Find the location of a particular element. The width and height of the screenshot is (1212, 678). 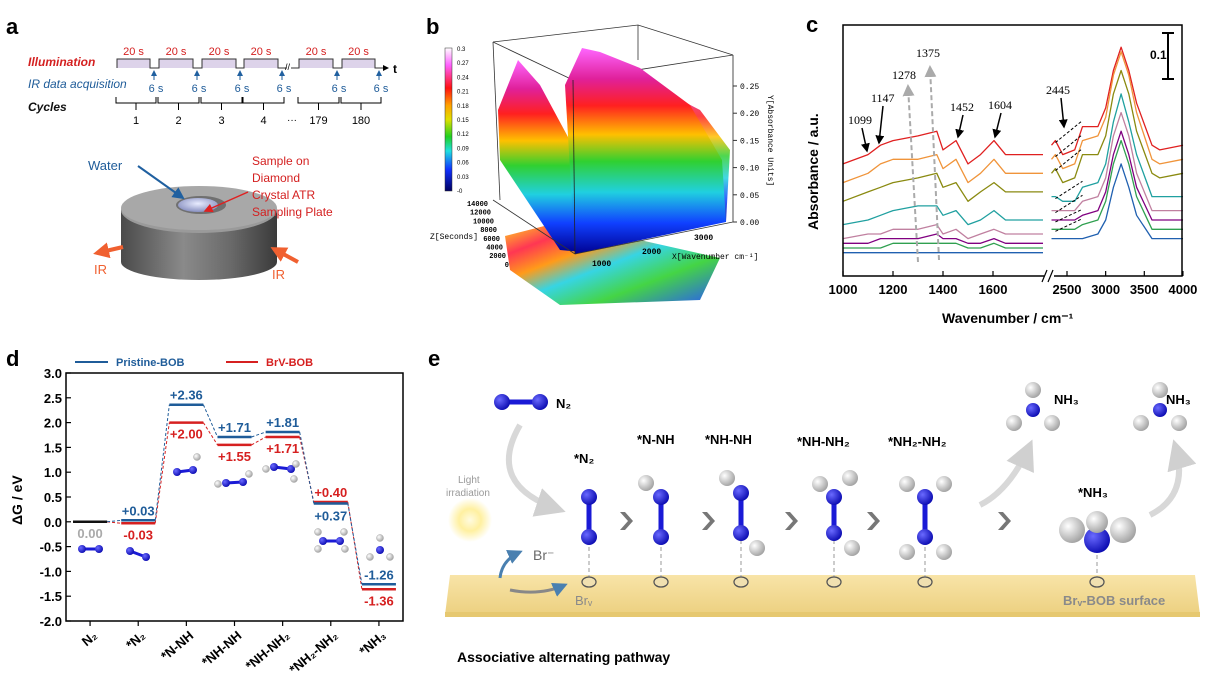

legend-label-pristine: Pristine-BOB is located at coordinates (150, 363).